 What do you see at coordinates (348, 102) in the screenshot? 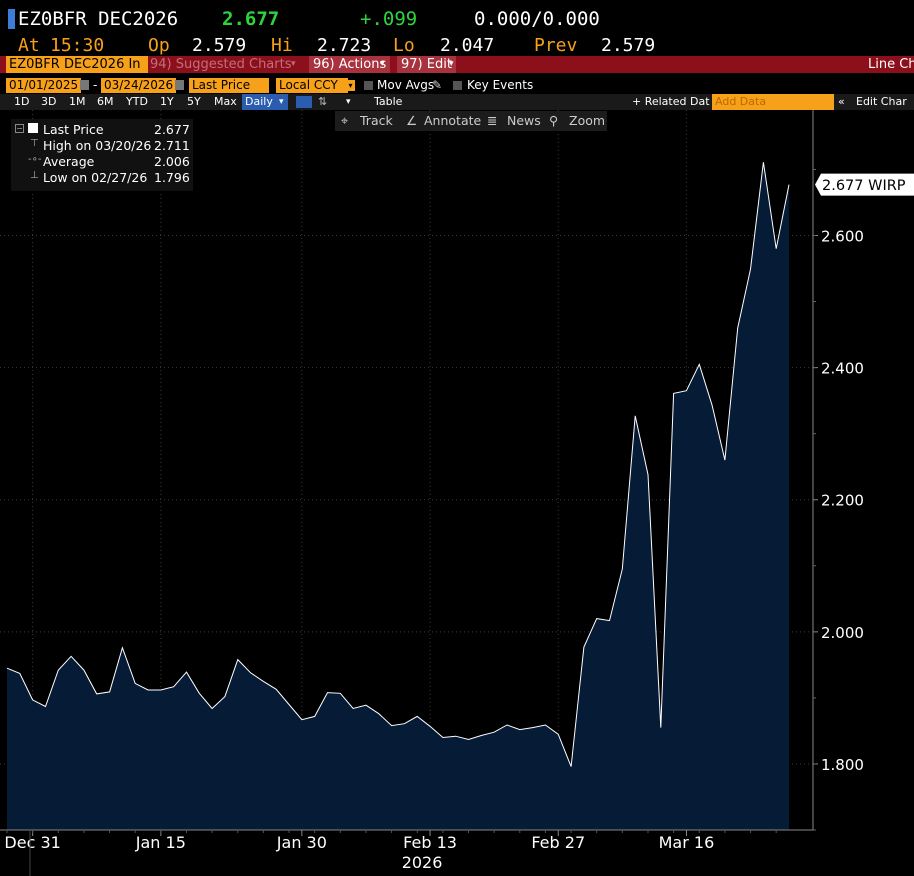
I see `chart-style-caret-icon: ▾` at bounding box center [348, 102].